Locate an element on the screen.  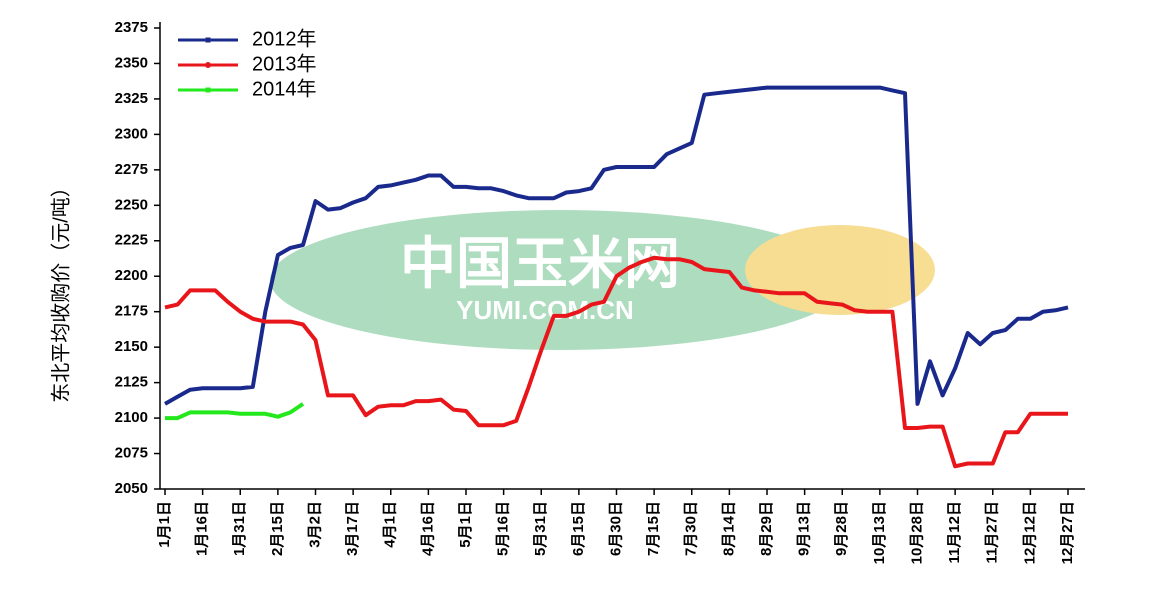
x-tick-label: 9月28日 is located at coordinates (841, 528).